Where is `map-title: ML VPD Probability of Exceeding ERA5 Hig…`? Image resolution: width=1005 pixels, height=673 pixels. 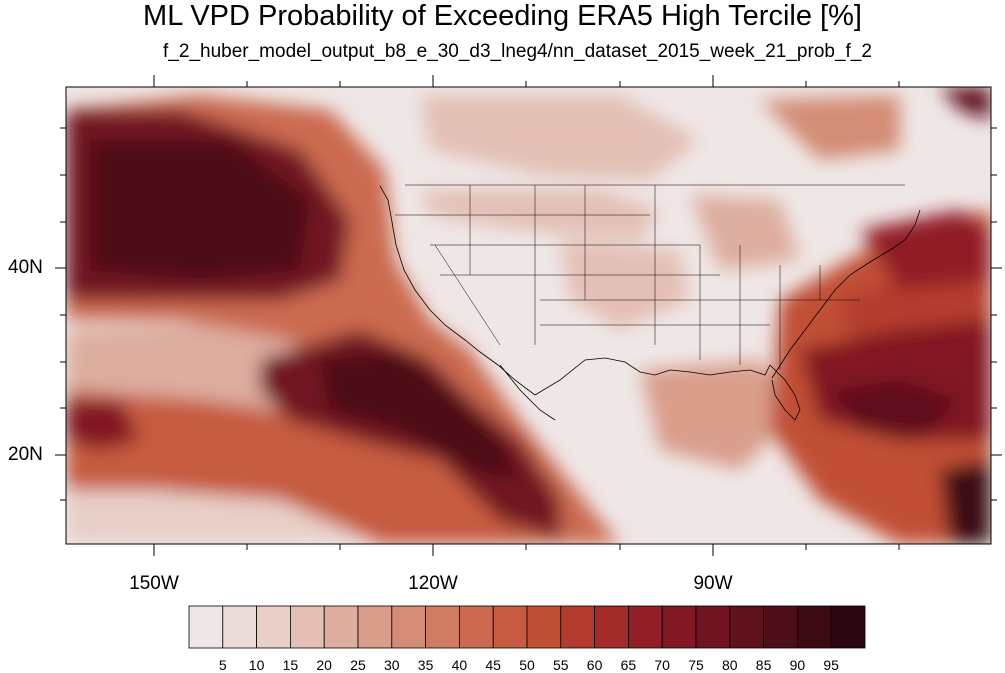
map-title: ML VPD Probability of Exceeding ERA5 Hig… is located at coordinates (502, 16).